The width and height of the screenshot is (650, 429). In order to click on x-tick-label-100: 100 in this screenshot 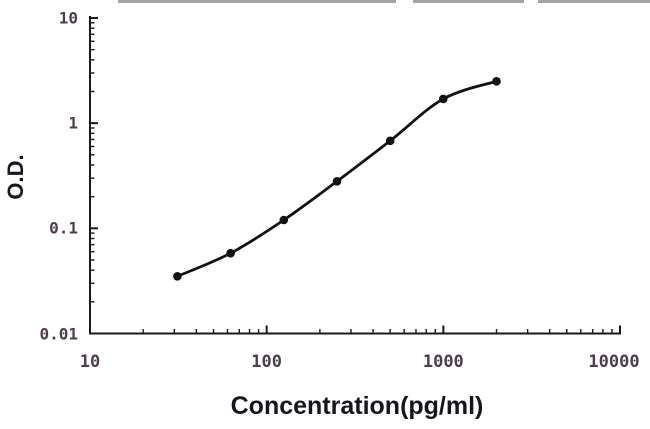, I will do `click(267, 362)`.